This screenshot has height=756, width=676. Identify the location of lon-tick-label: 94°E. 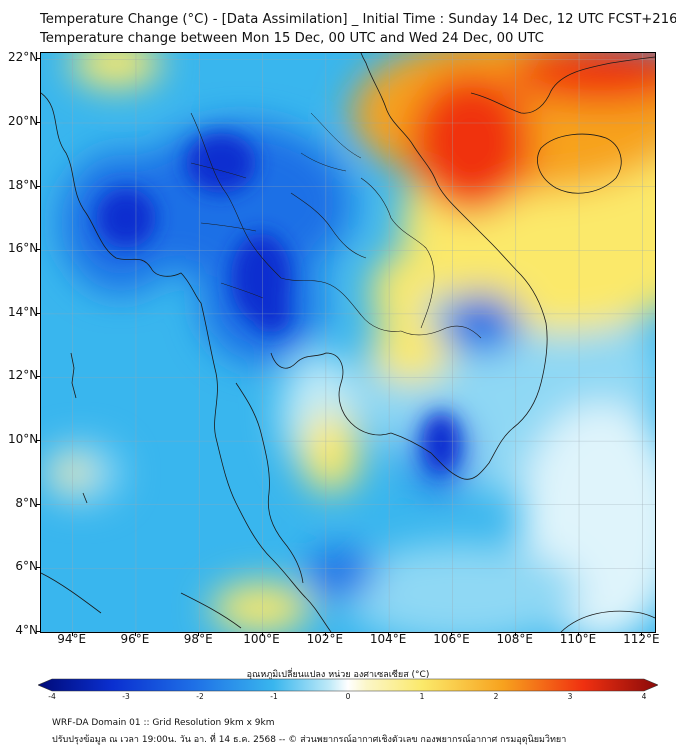
(72, 639).